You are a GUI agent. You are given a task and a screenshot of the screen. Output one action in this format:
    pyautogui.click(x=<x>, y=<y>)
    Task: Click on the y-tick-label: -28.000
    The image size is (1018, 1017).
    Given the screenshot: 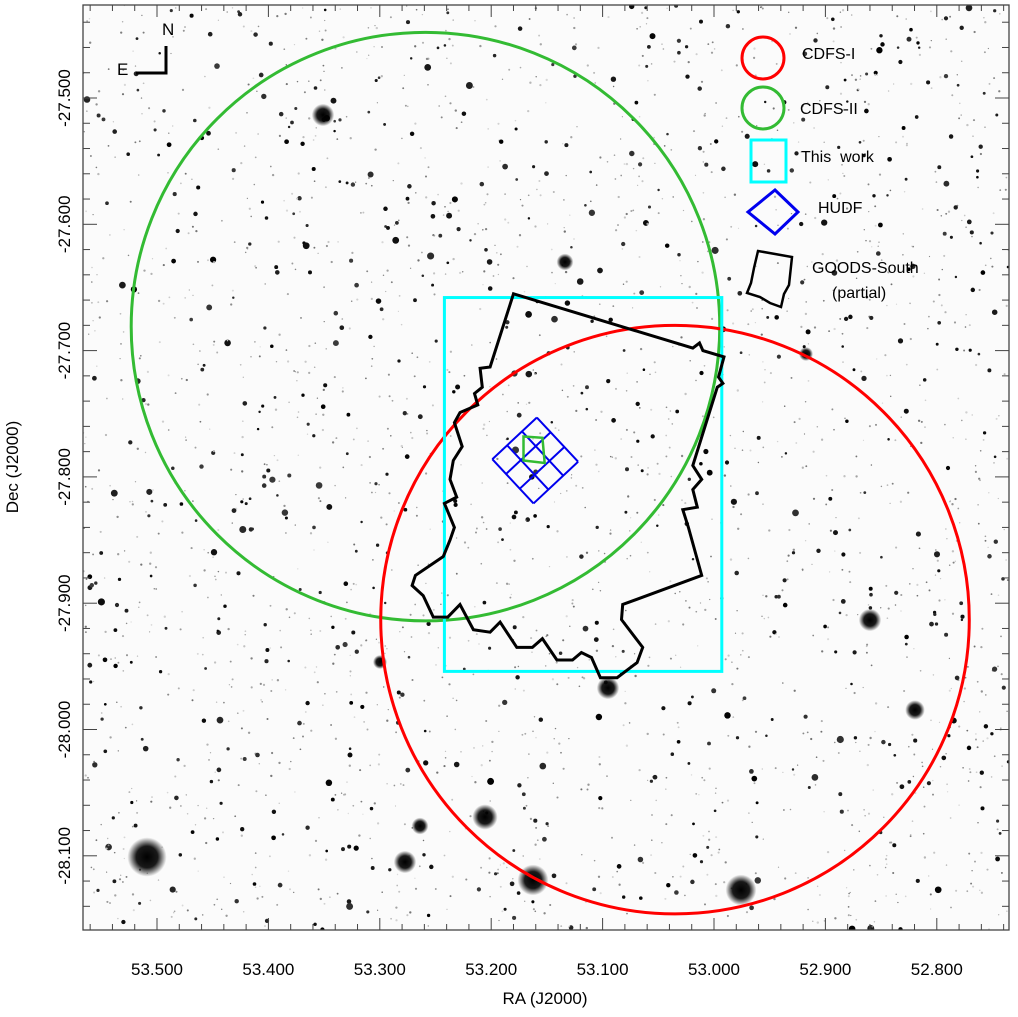 What is the action you would take?
    pyautogui.click(x=64, y=730)
    